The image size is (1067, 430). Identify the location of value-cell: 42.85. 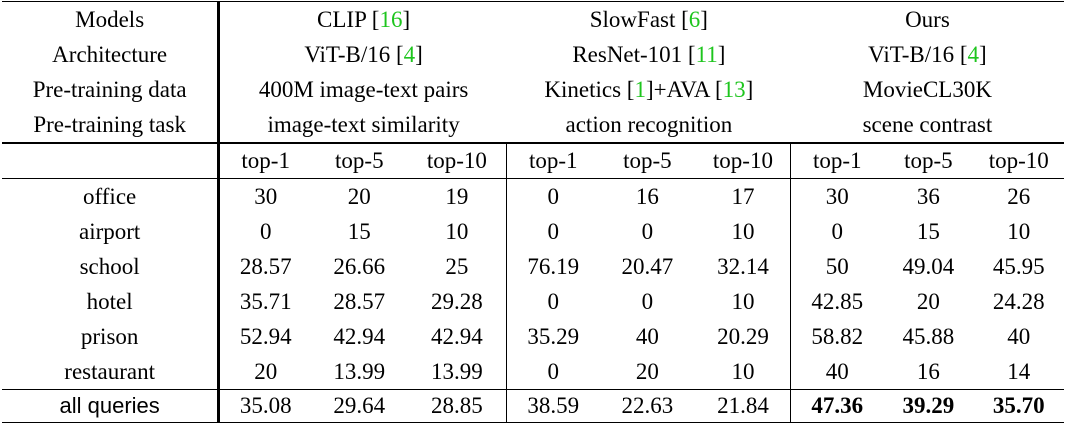
(837, 301).